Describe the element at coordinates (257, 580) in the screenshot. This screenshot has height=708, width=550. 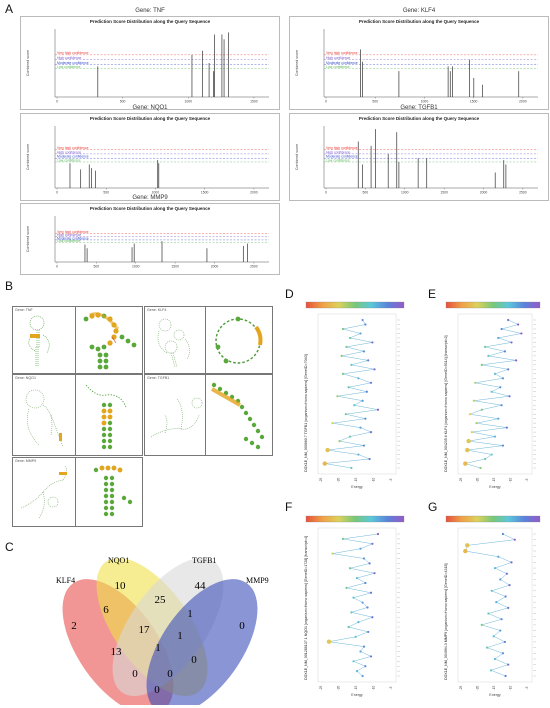
I see `venn-set-label: MMP9` at that location.